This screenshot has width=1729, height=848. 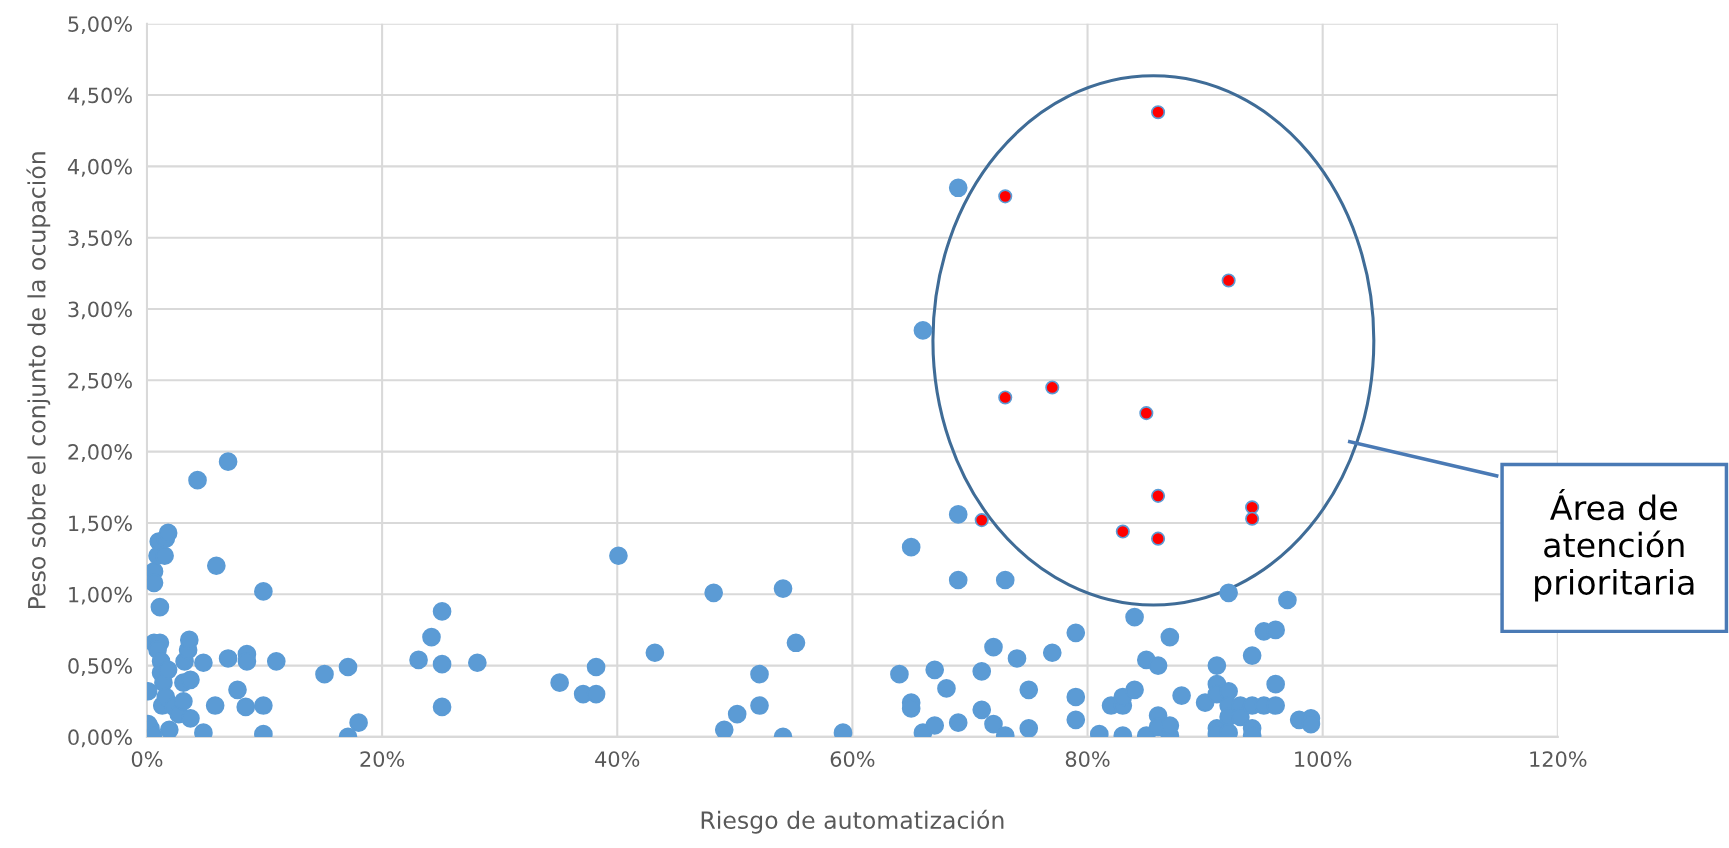 I want to click on y-tick-label: 1,00%, so click(x=100, y=595).